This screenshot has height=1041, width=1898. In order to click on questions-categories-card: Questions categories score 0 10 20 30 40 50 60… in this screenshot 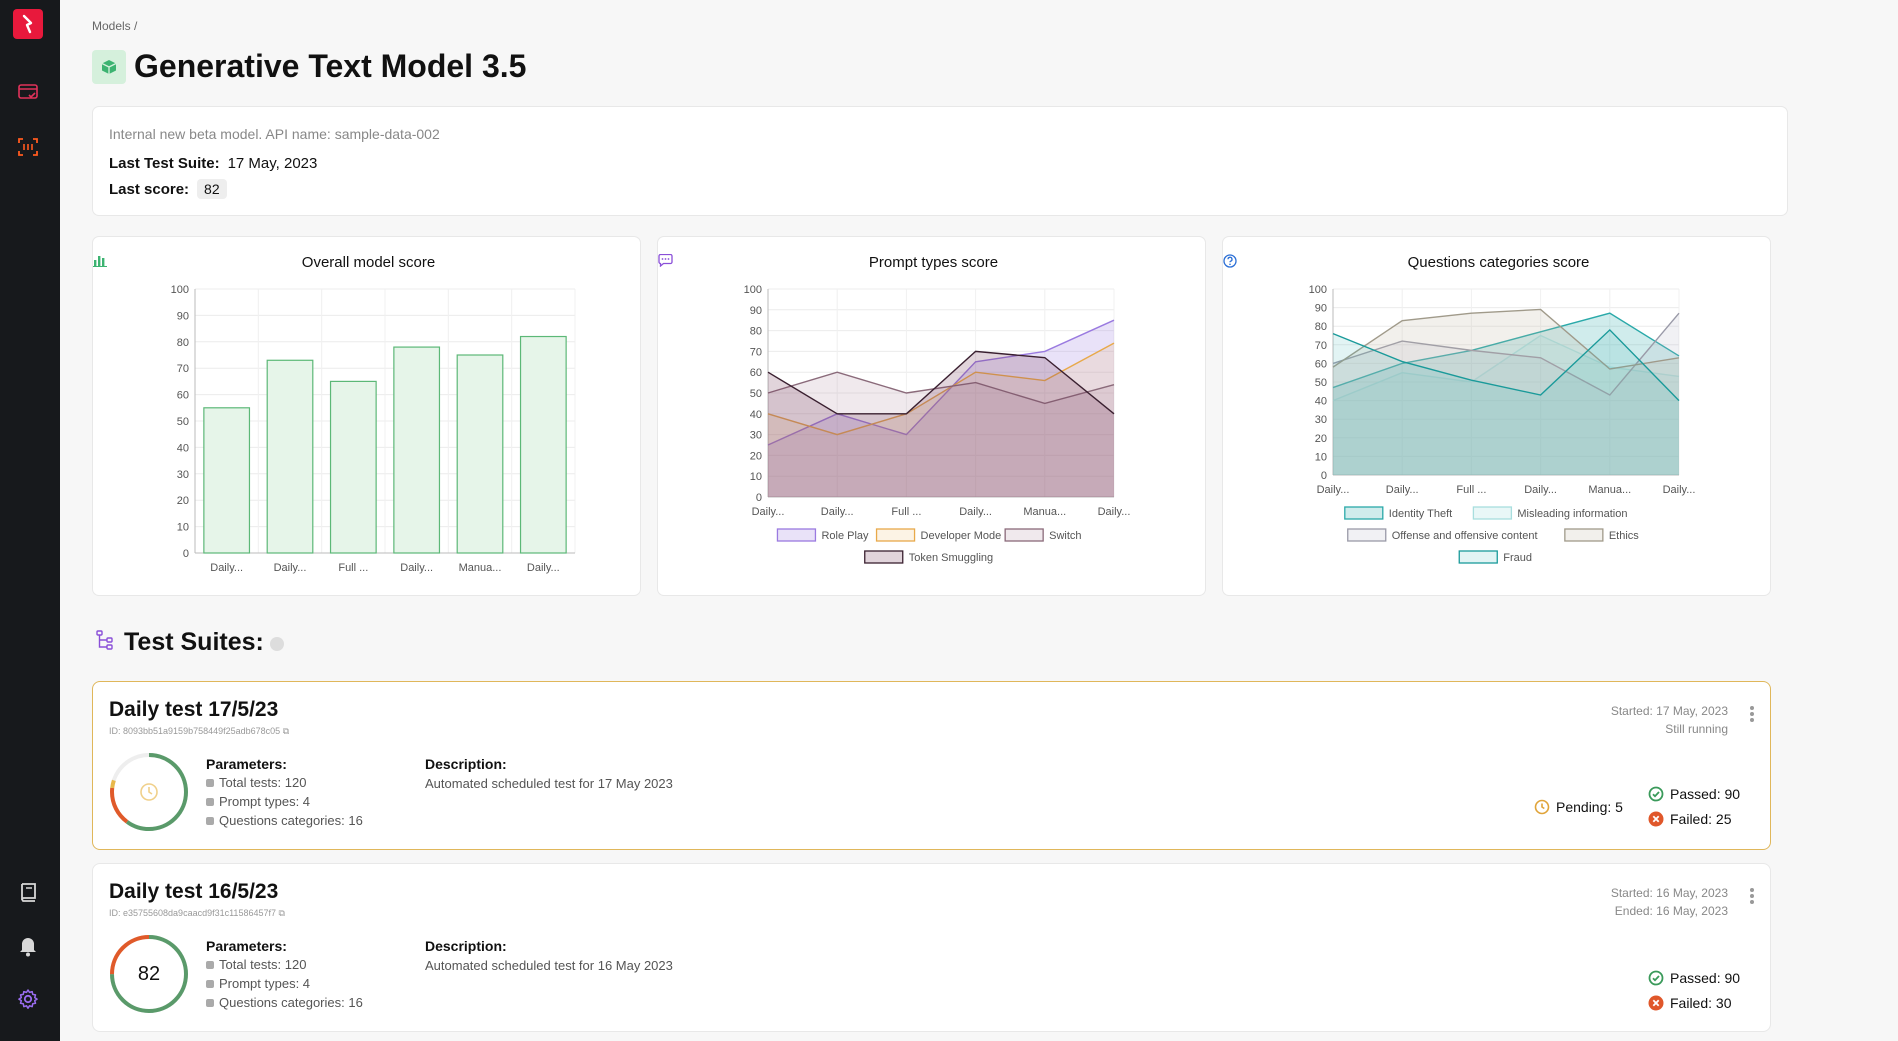, I will do `click(1496, 416)`.